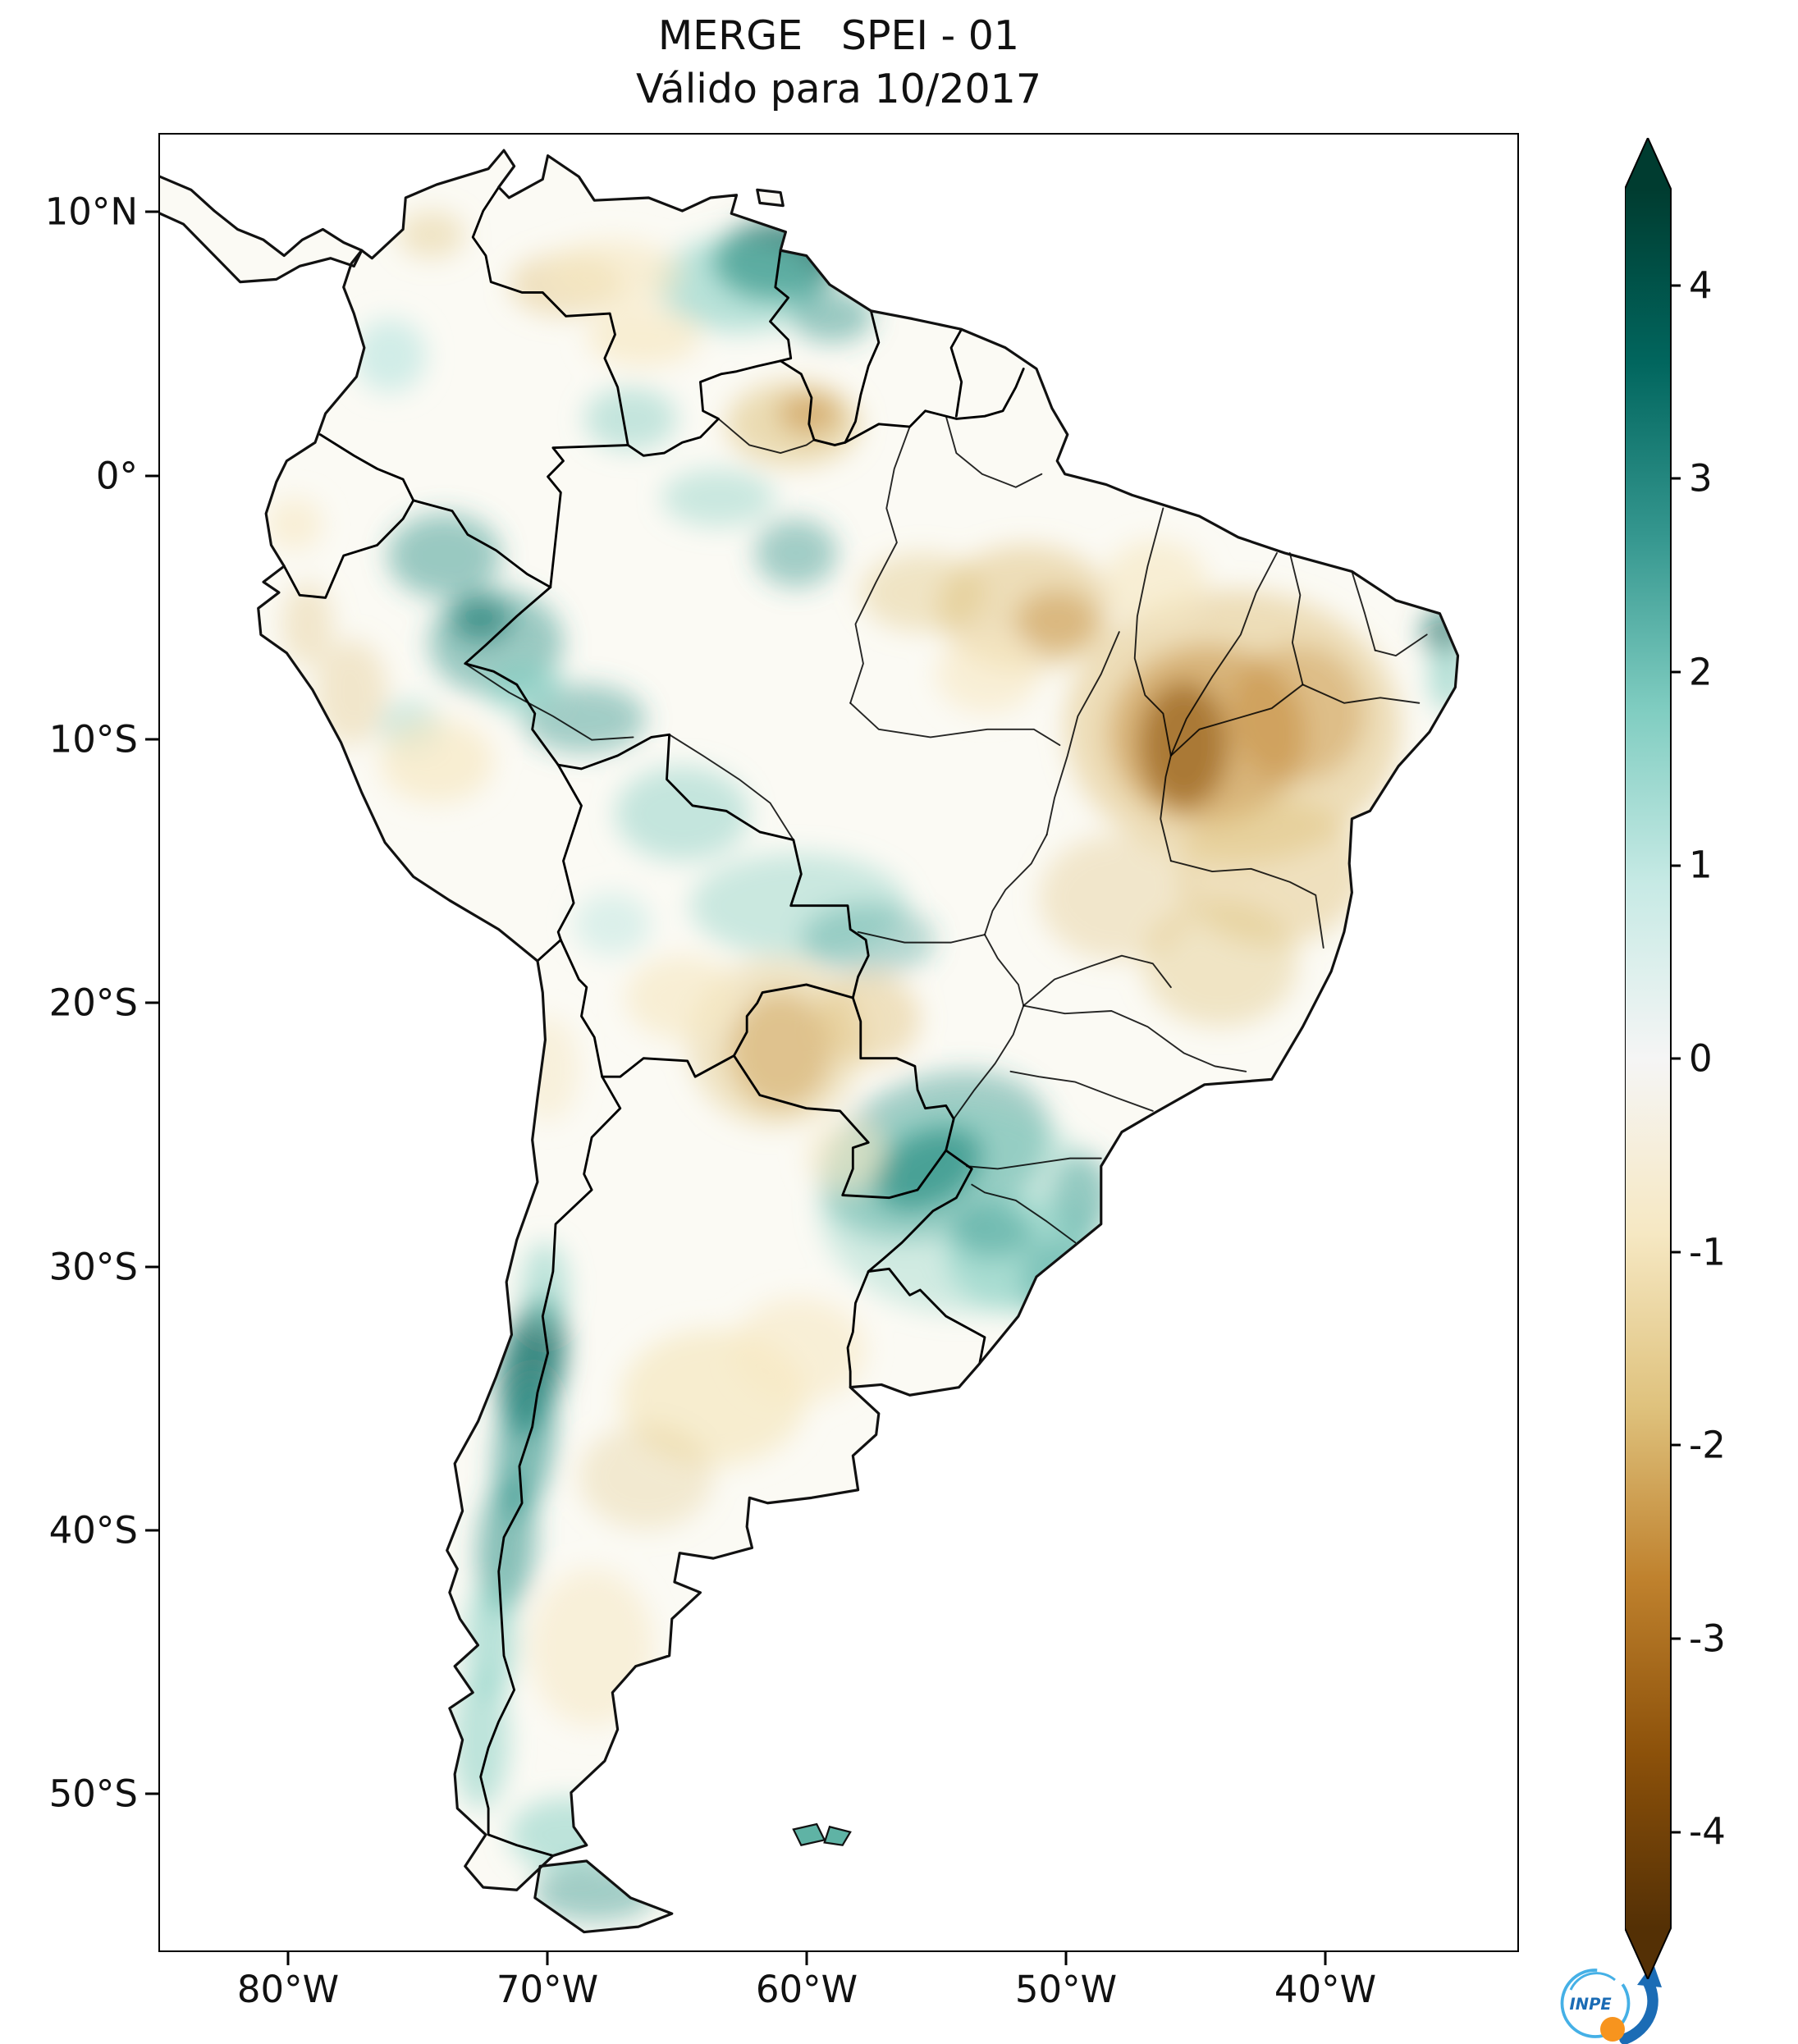 The width and height of the screenshot is (1798, 2044). I want to click on colorbar-tick-label: -3, so click(1707, 1638).